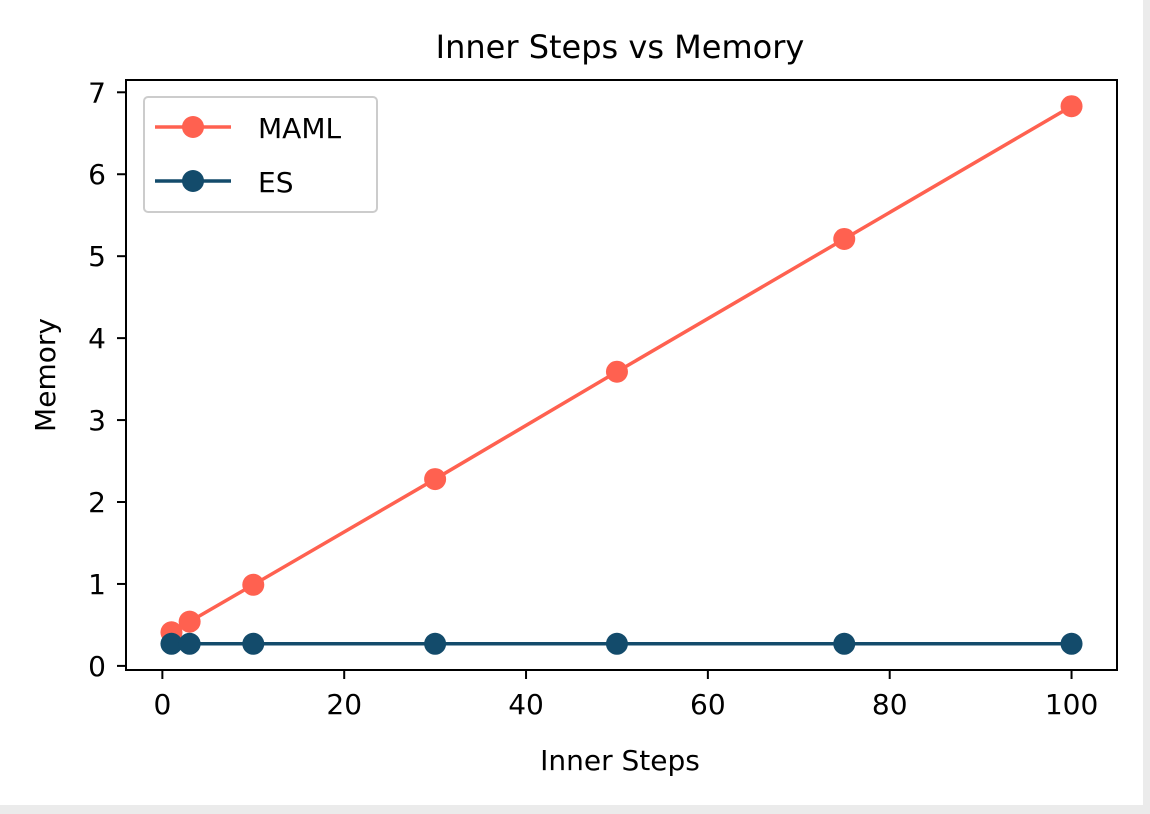 The image size is (1150, 814). Describe the element at coordinates (162, 704) in the screenshot. I see `x-tick-label: 0` at that location.